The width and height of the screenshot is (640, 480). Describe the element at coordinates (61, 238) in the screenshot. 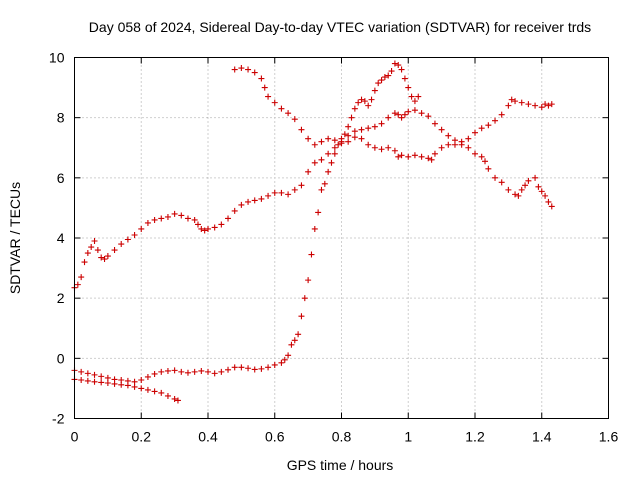

I see `y-tick-label: 4` at that location.